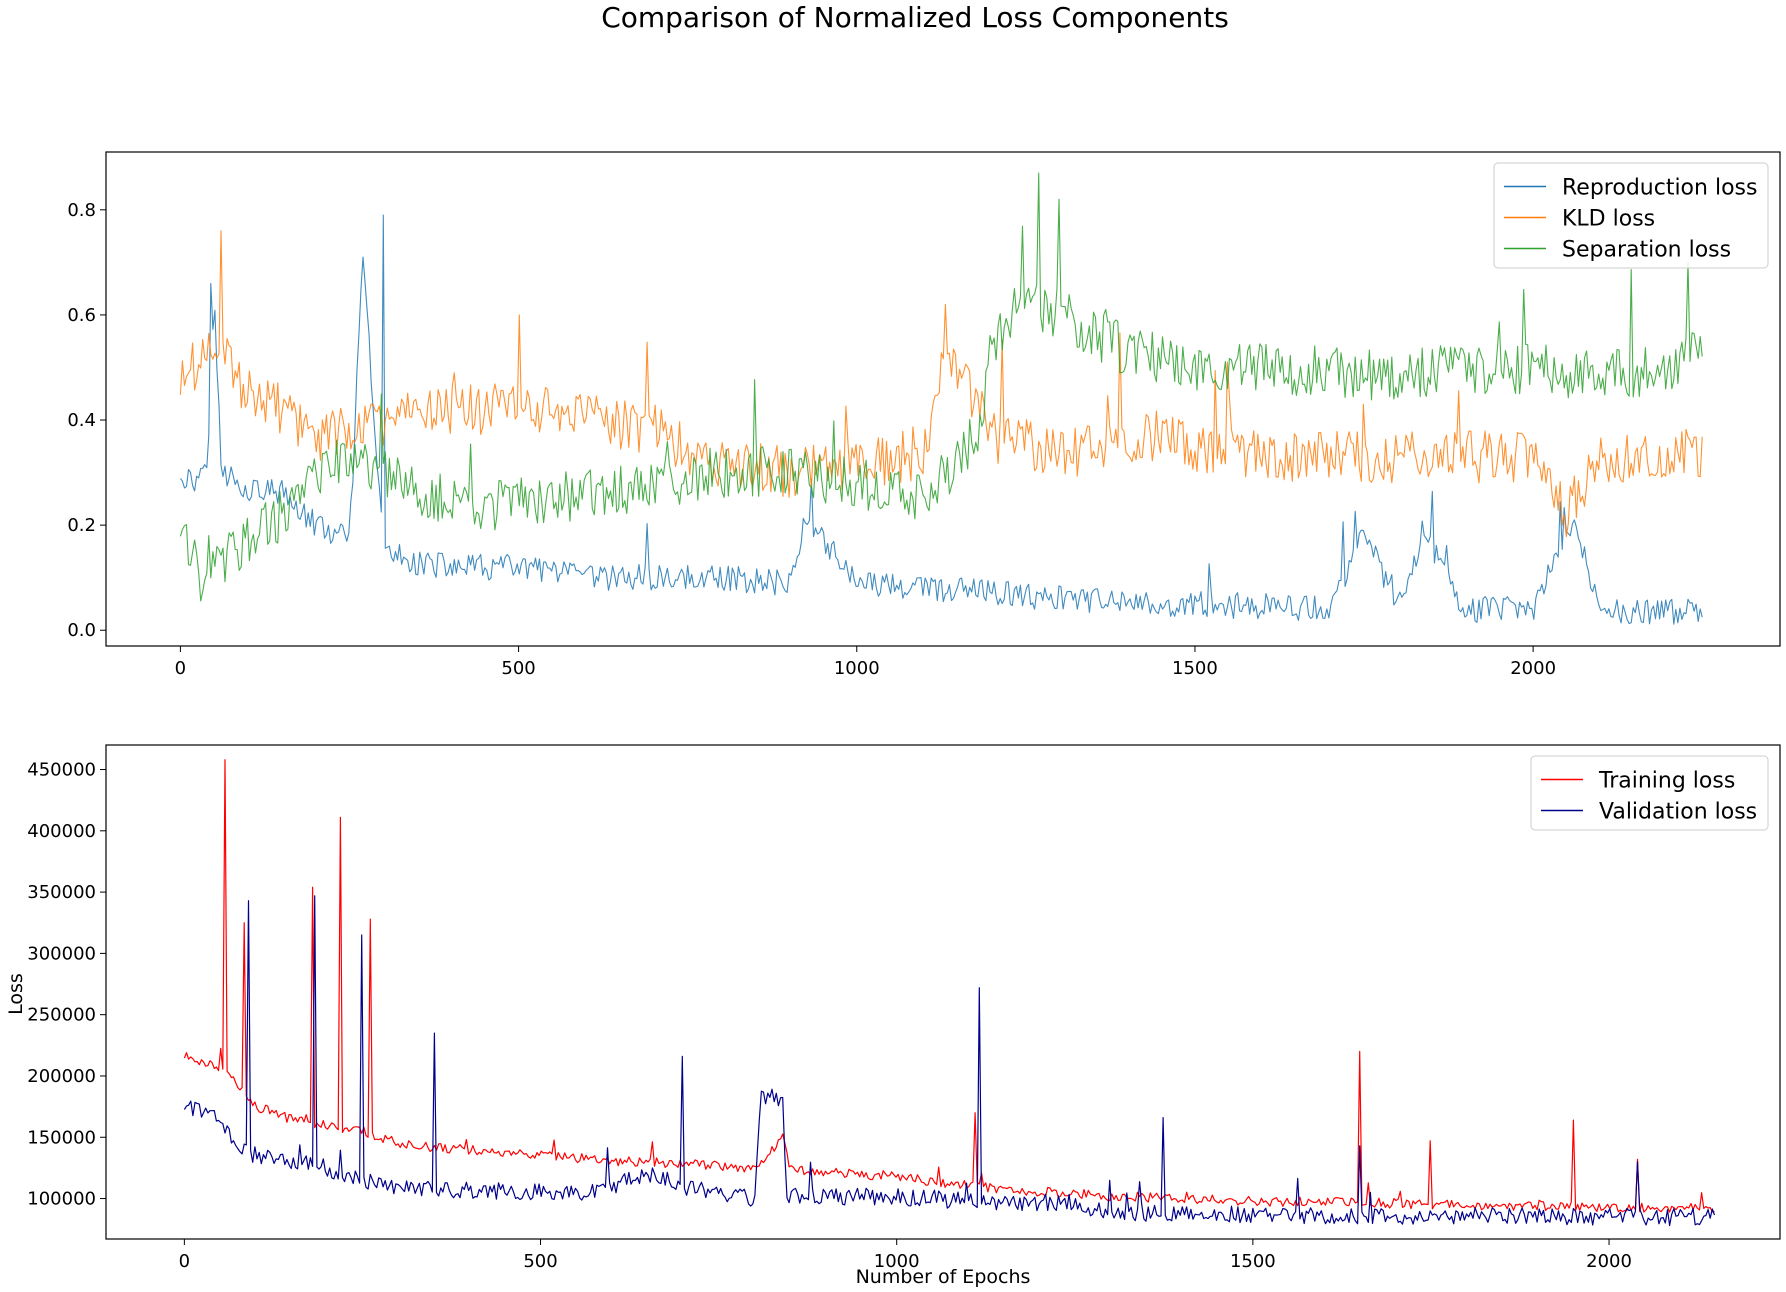  What do you see at coordinates (1678, 812) in the screenshot?
I see `legend-label: Validation loss` at bounding box center [1678, 812].